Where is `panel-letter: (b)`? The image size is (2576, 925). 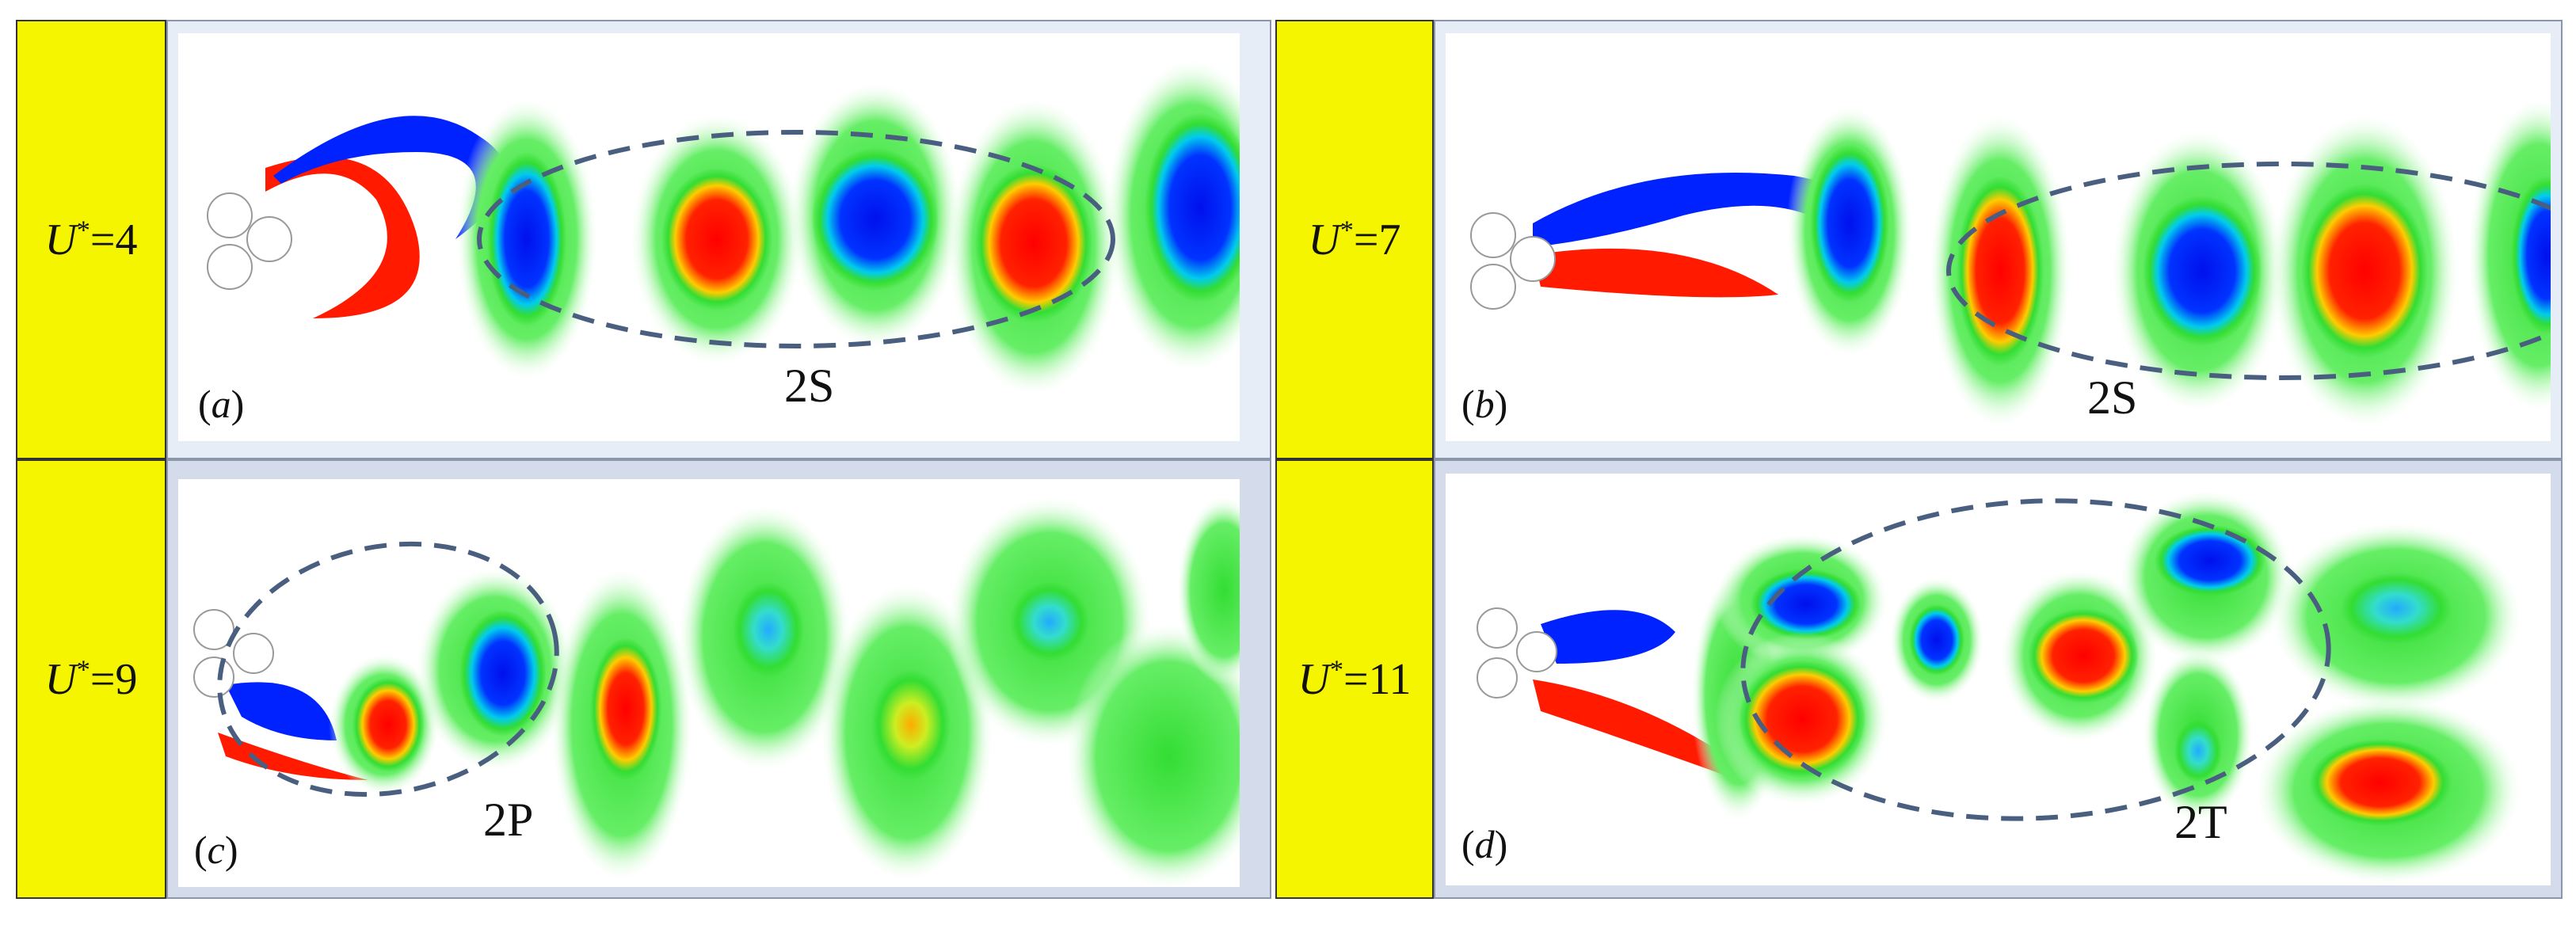 panel-letter: (b) is located at coordinates (1484, 404).